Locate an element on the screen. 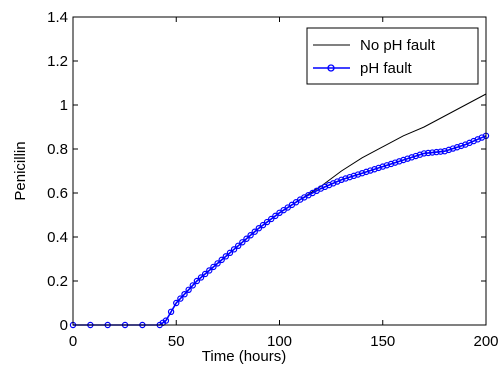 The width and height of the screenshot is (503, 367). legend-marker-ph-fault is located at coordinates (331, 68).